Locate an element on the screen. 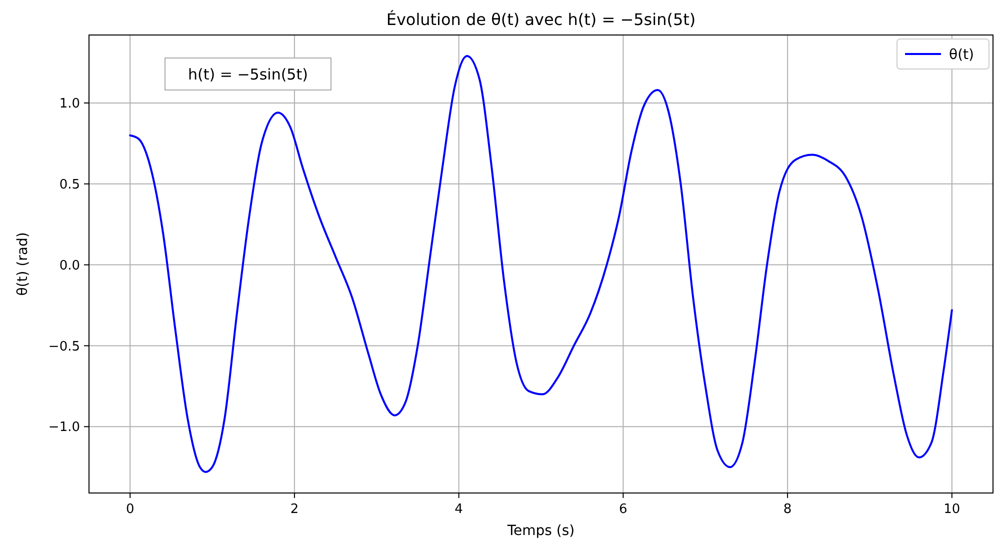  legend-label: θ(t) is located at coordinates (961, 54).